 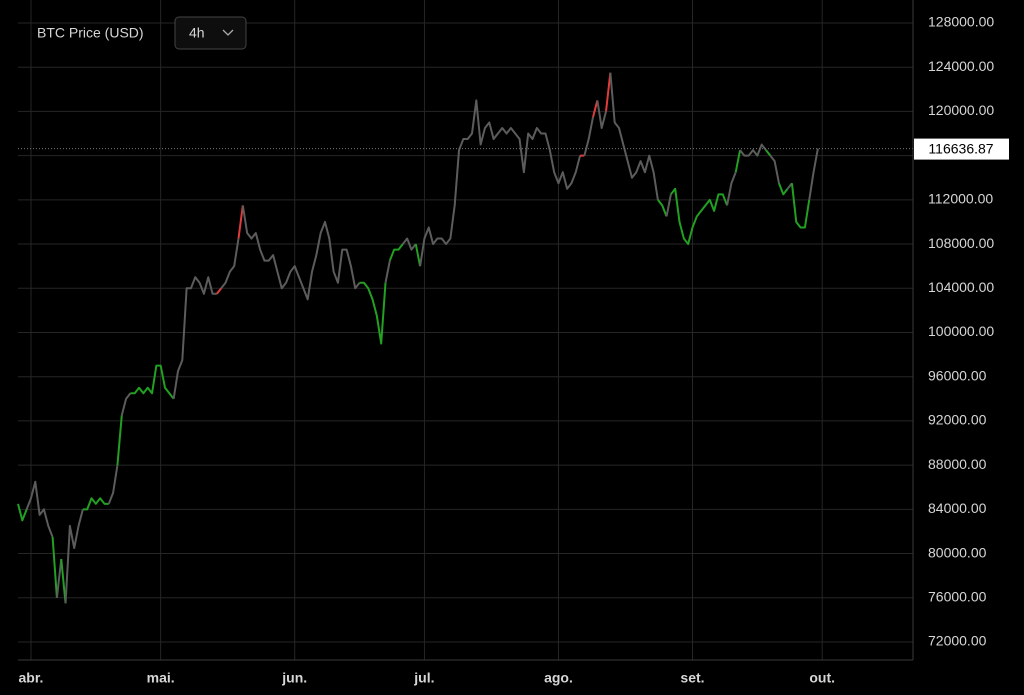 What do you see at coordinates (161, 678) in the screenshot?
I see `x-tick-label: mai.` at bounding box center [161, 678].